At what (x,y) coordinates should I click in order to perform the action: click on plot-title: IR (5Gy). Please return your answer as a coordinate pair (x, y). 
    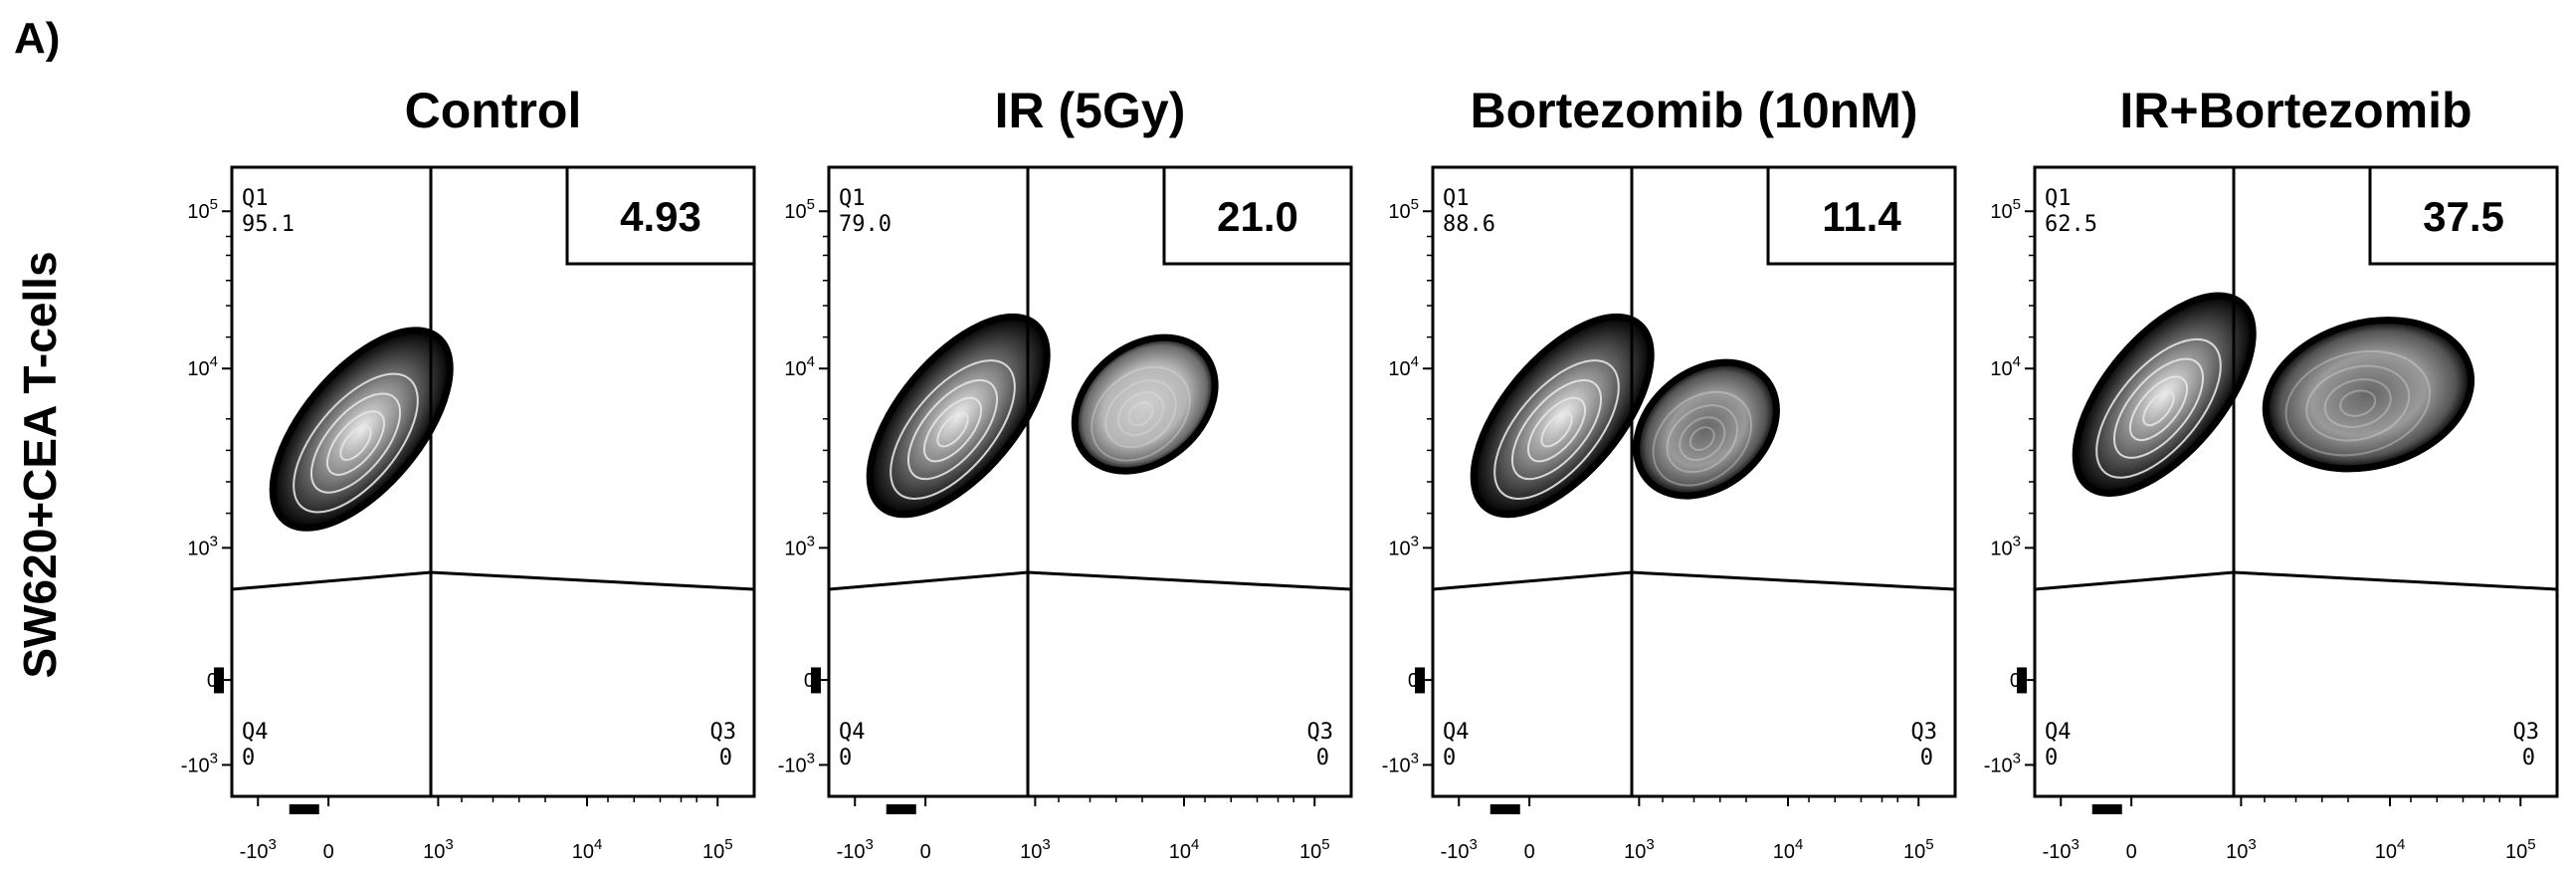
    Looking at the image, I should click on (1090, 110).